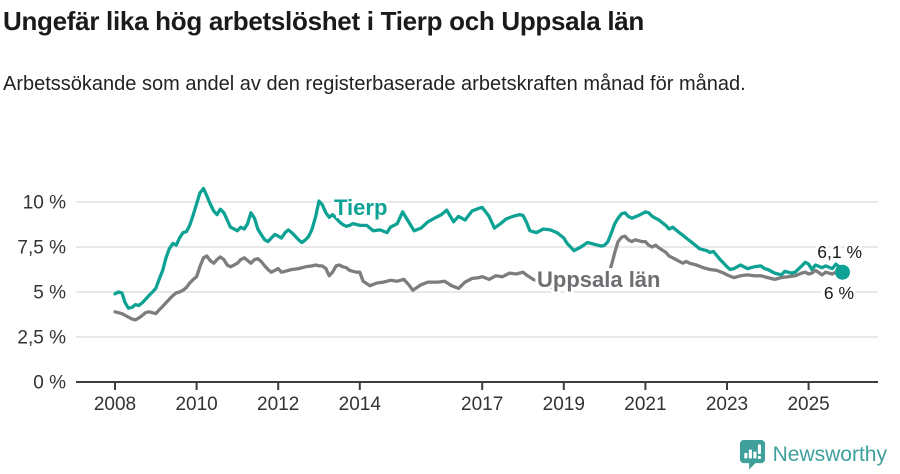 Image resolution: width=900 pixels, height=474 pixels. What do you see at coordinates (278, 404) in the screenshot?
I see `x-tick-label-2012: 2012` at bounding box center [278, 404].